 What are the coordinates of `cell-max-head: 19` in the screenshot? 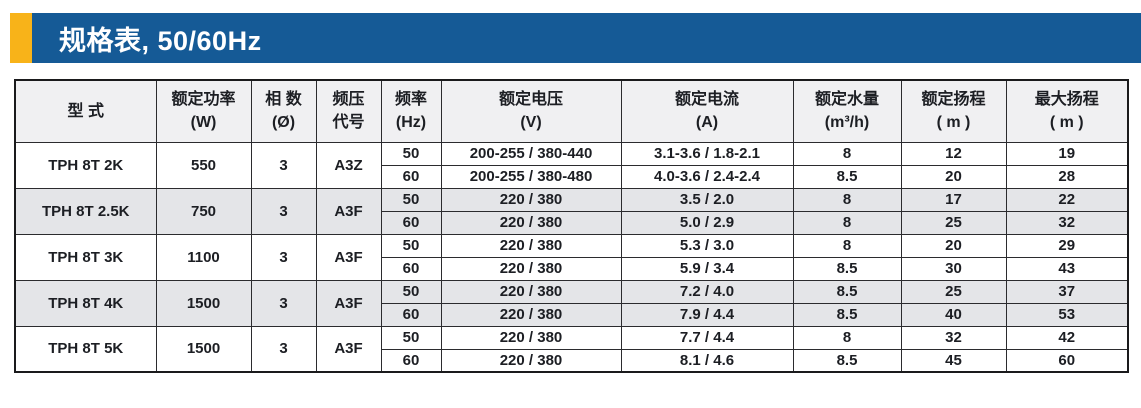 It's located at (1067, 153).